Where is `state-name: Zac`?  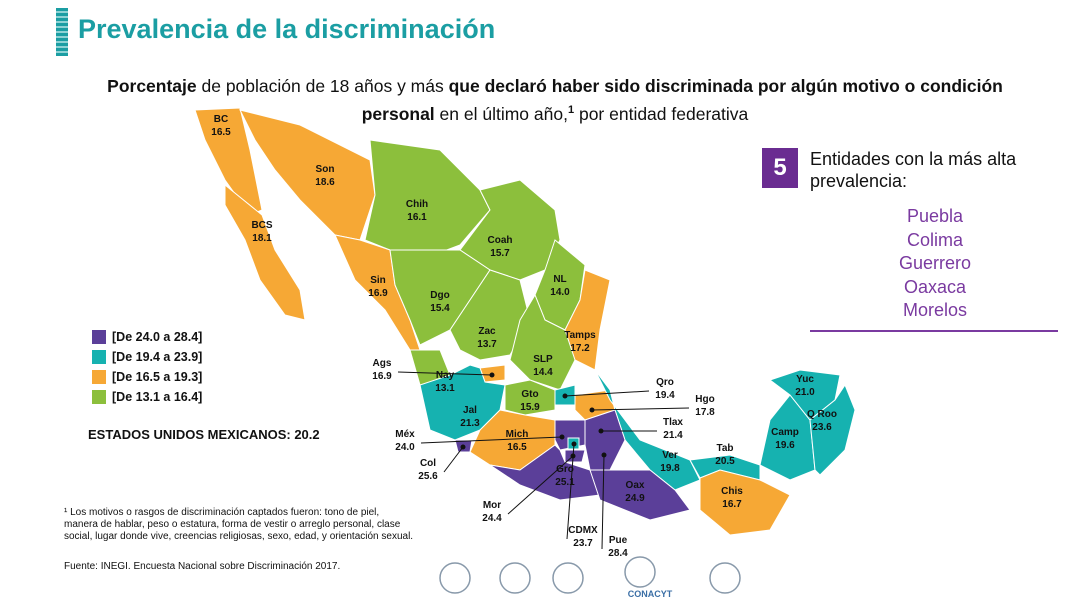
state-name: Zac is located at coordinates (487, 331).